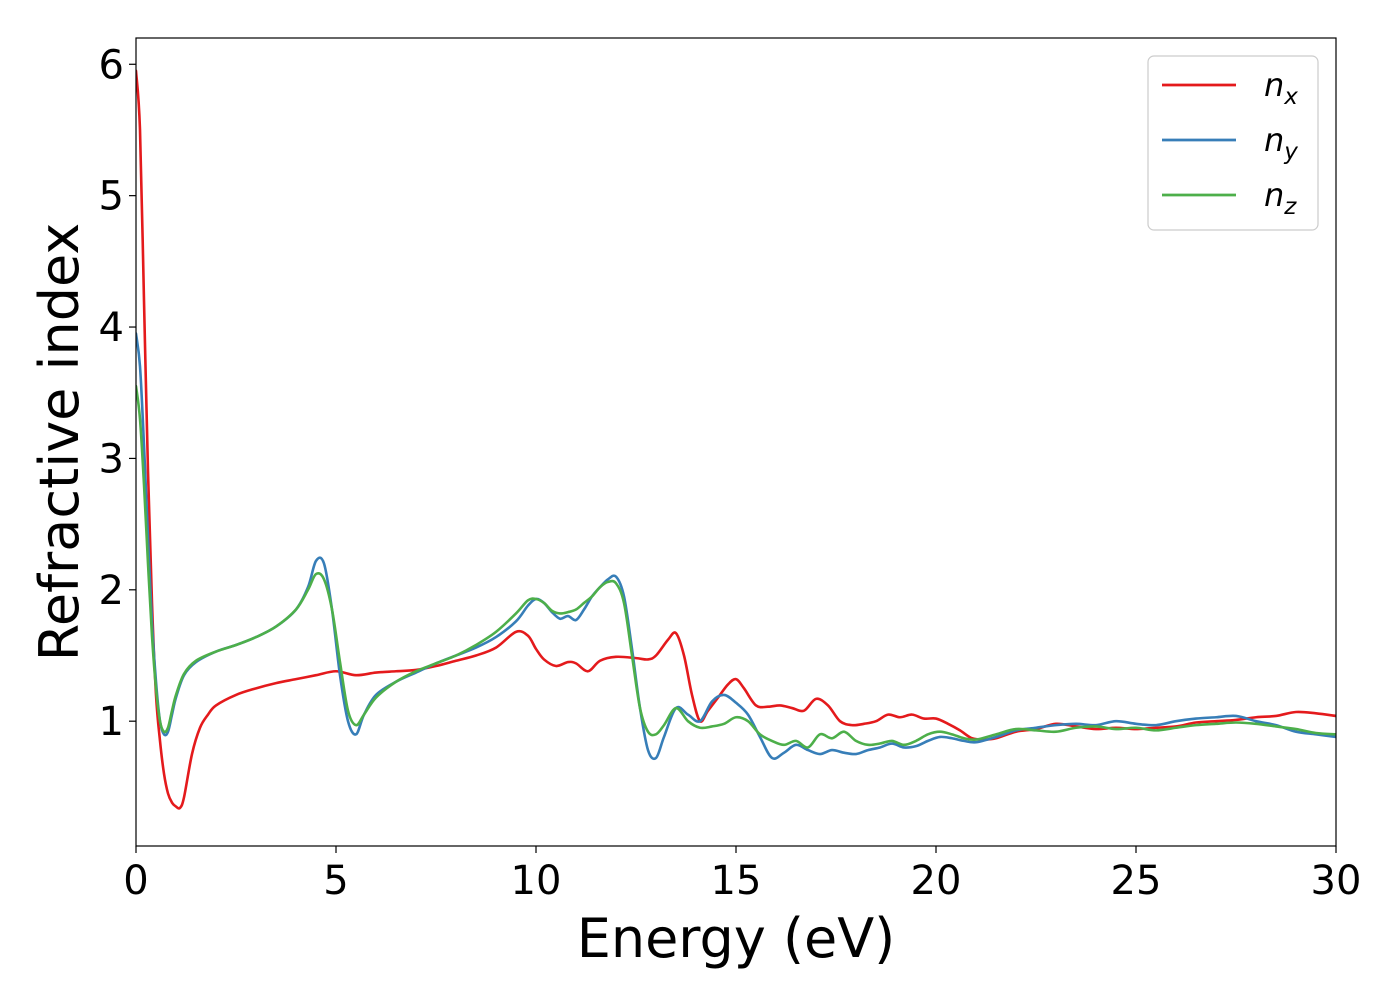 This screenshot has width=1400, height=1000. Describe the element at coordinates (1336, 881) in the screenshot. I see `x-tick-label: 30` at that location.